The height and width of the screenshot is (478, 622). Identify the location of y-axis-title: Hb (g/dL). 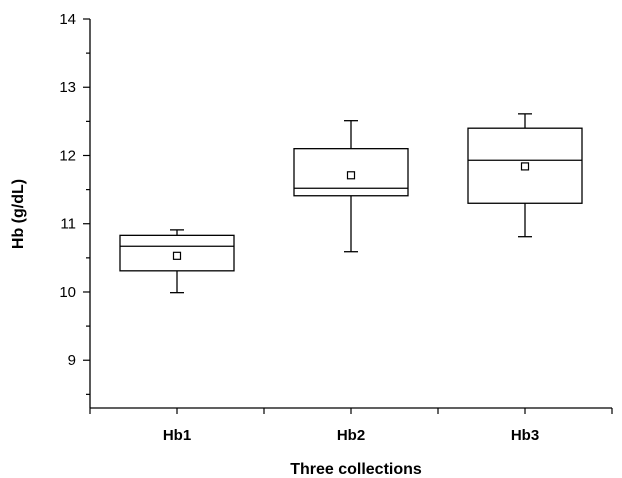
(18, 214).